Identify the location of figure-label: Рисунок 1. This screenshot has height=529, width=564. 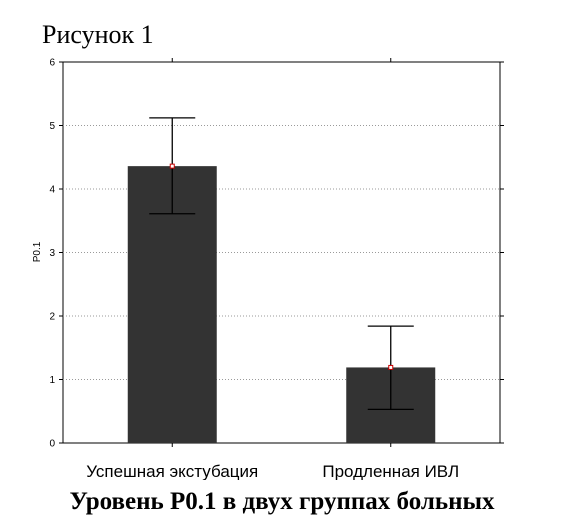
(98, 34).